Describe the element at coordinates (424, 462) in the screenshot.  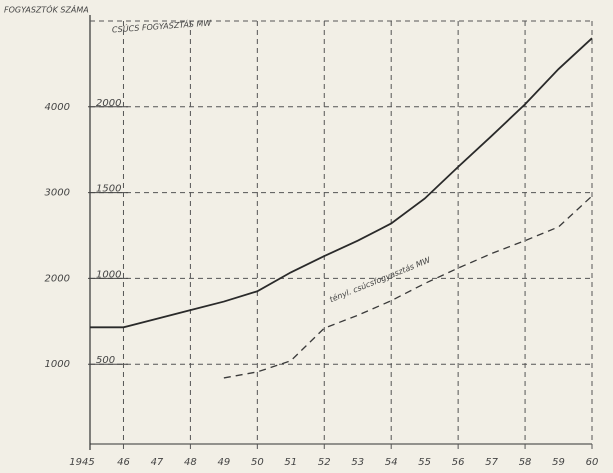
I see `x-tick-label: 55` at that location.